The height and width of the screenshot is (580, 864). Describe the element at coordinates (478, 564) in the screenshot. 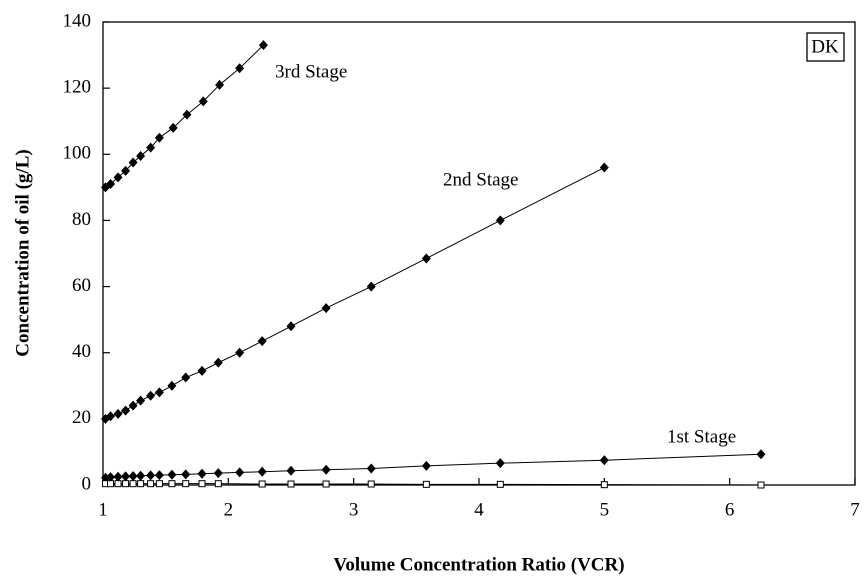

I see `x-axis-title: Volume Concentration Ratio (VCR)` at that location.